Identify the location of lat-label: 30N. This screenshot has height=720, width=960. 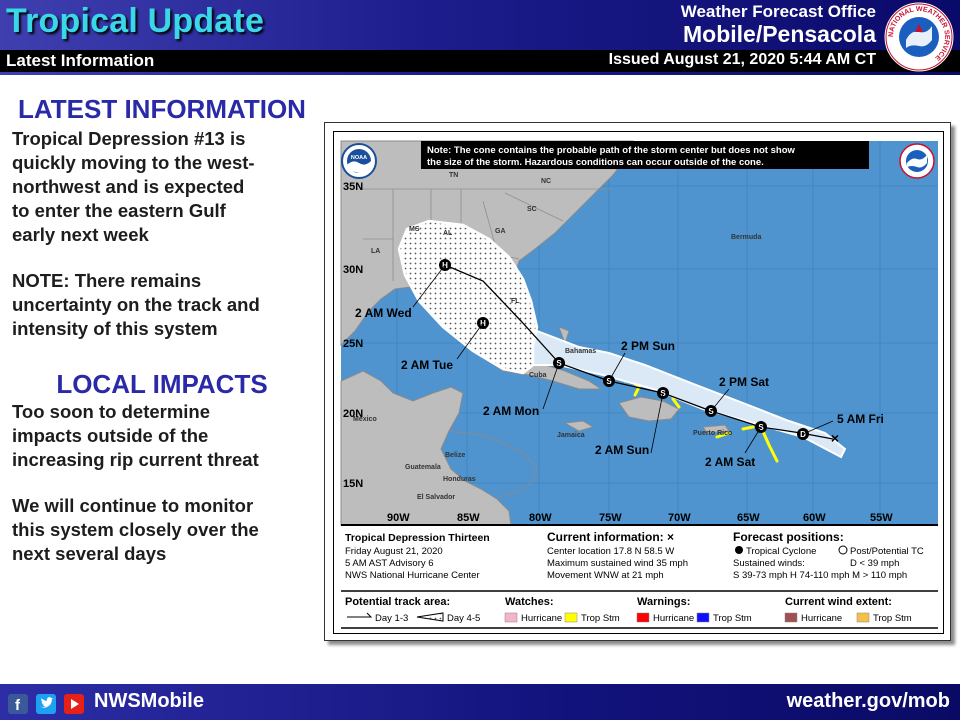
(353, 270).